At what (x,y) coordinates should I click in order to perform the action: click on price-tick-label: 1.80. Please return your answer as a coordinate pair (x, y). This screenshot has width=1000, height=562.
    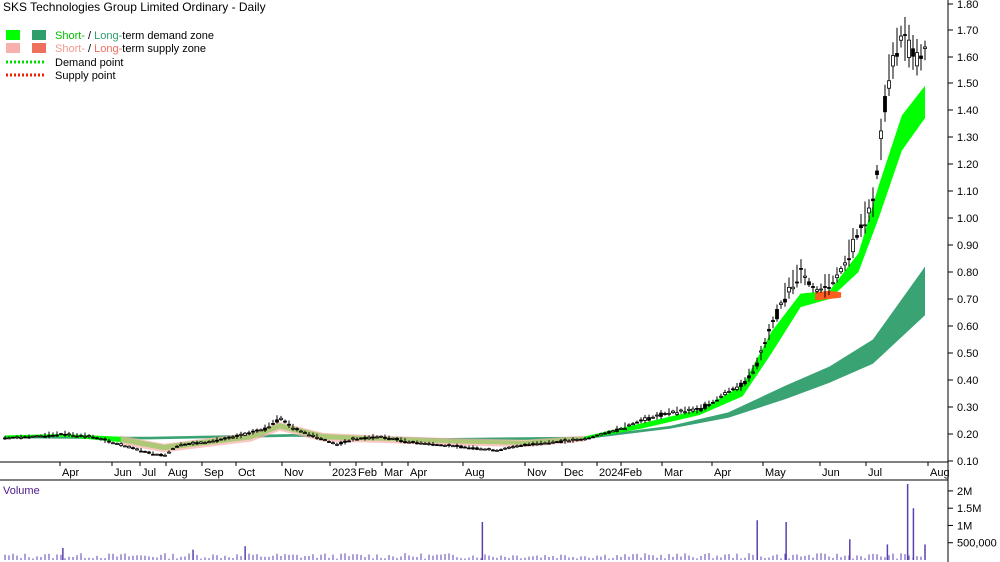
    Looking at the image, I should click on (967, 5).